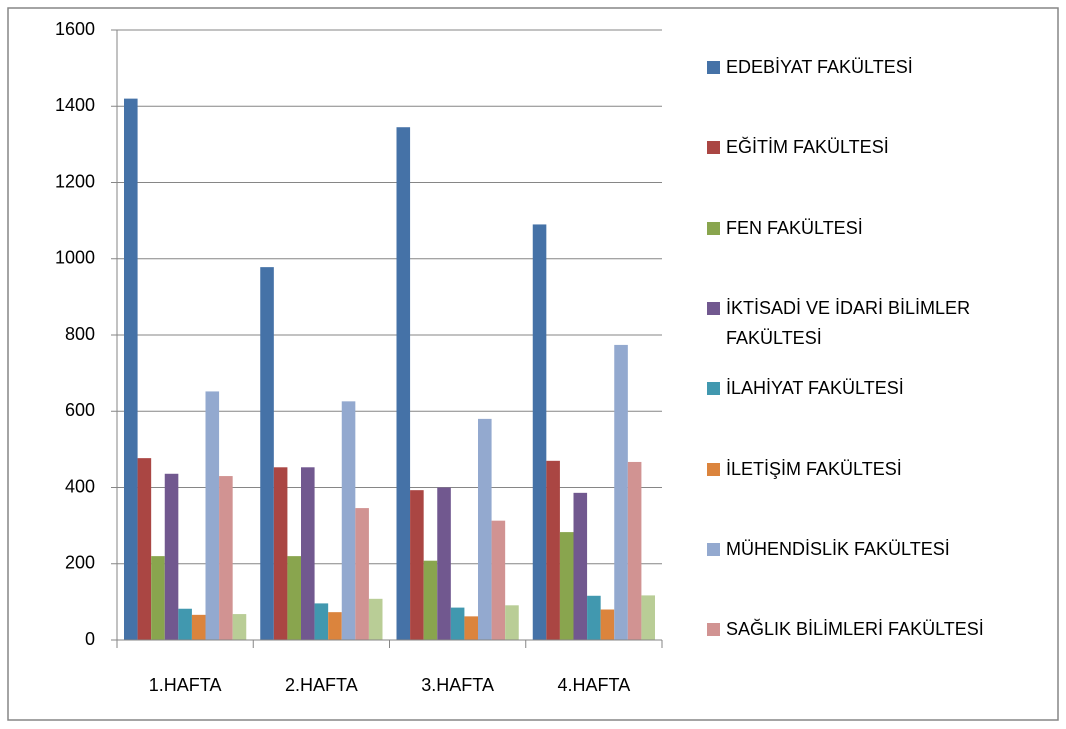  Describe the element at coordinates (80, 486) in the screenshot. I see `y-tick-label: 400` at that location.